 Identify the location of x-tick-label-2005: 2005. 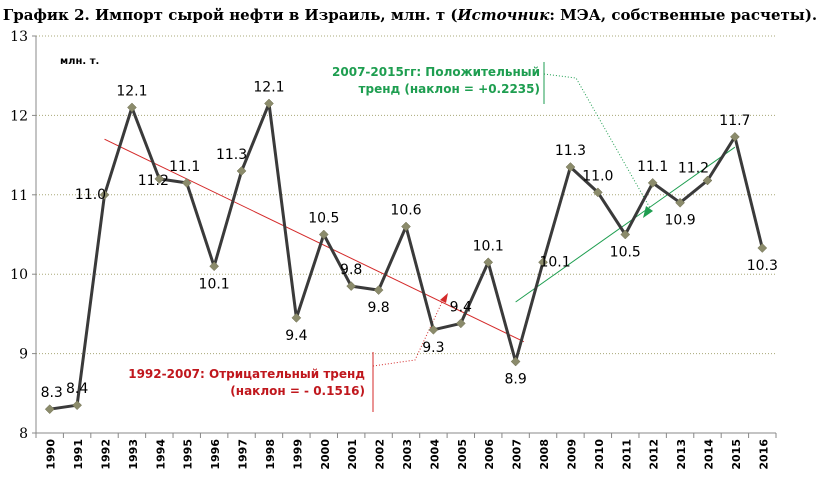
(462, 454).